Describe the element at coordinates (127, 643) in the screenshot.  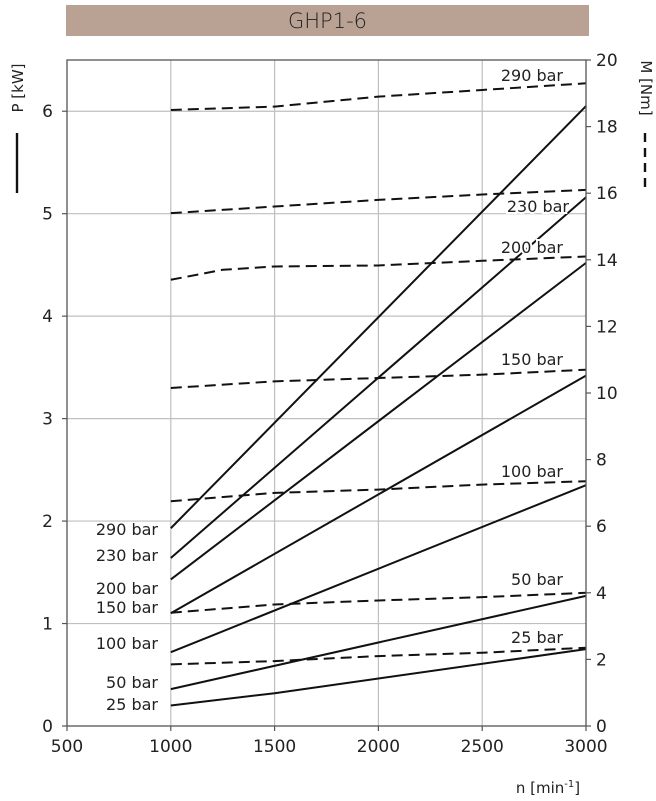
I see `power-curve-label: 100 bar` at that location.